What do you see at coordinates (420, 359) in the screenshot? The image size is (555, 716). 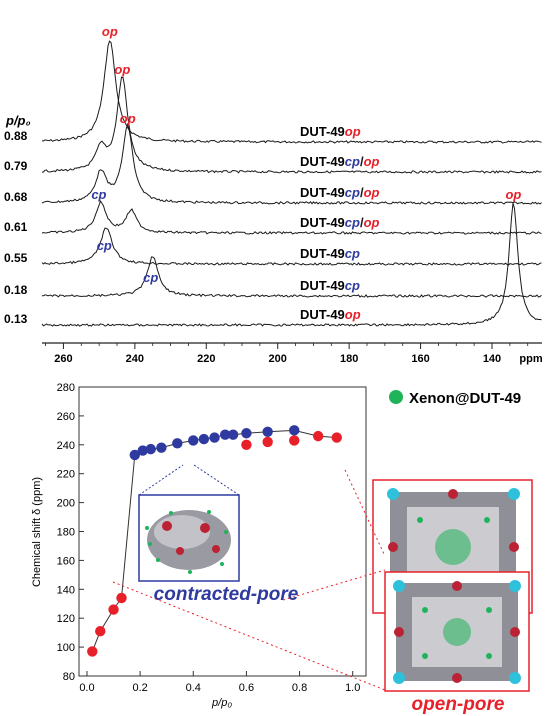 I see `nmr-x-tick-label: 160` at bounding box center [420, 359].